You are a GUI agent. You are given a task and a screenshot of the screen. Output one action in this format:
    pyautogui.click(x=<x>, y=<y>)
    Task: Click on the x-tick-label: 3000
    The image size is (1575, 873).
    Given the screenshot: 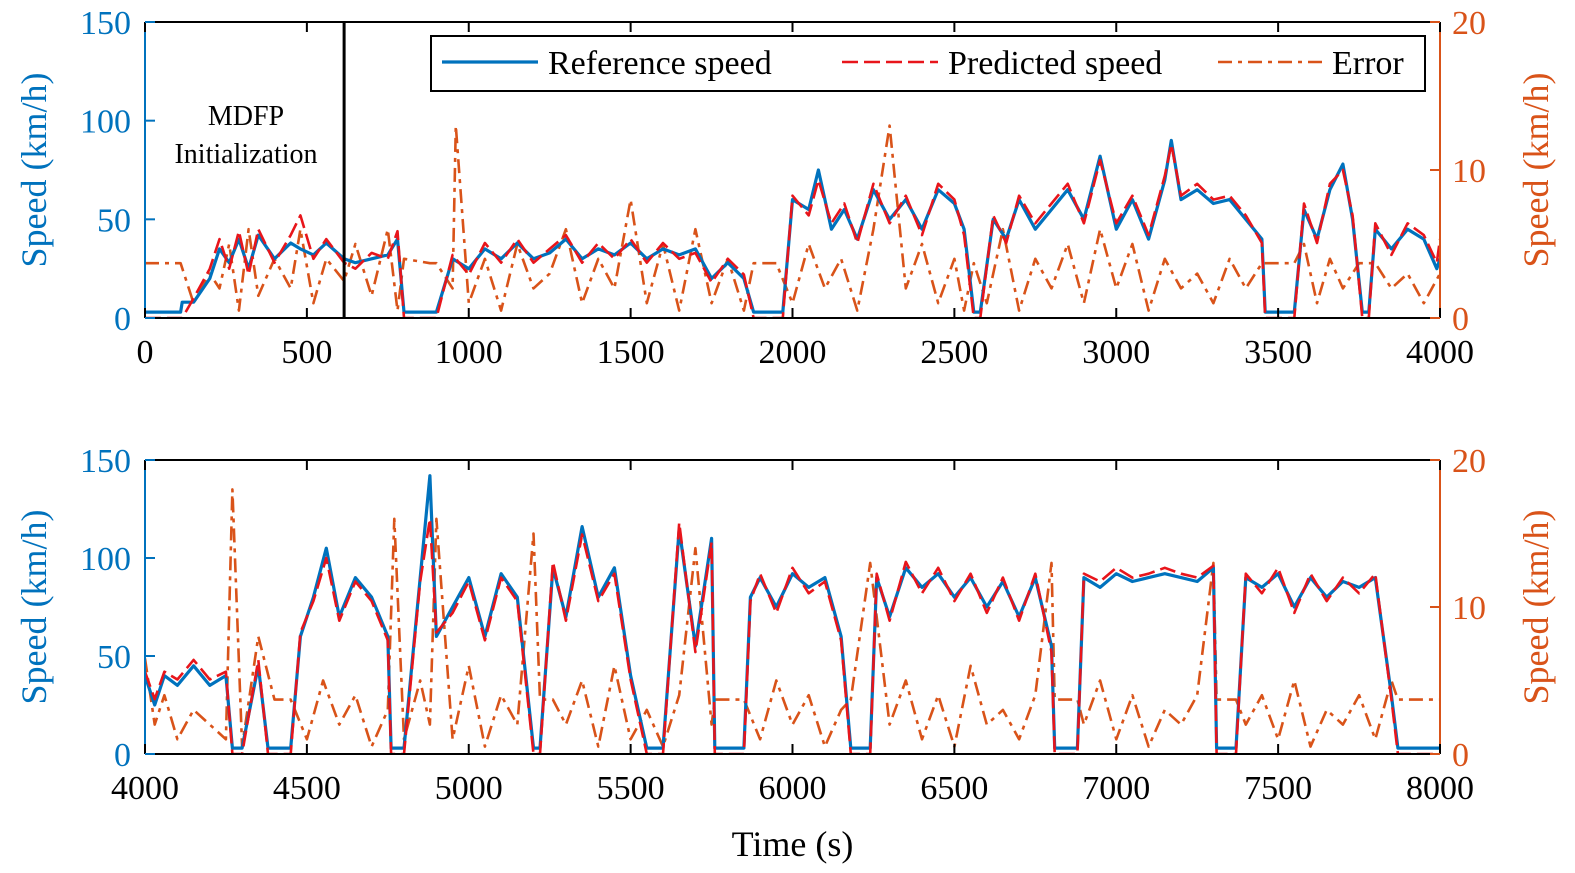 What is the action you would take?
    pyautogui.click(x=1116, y=352)
    